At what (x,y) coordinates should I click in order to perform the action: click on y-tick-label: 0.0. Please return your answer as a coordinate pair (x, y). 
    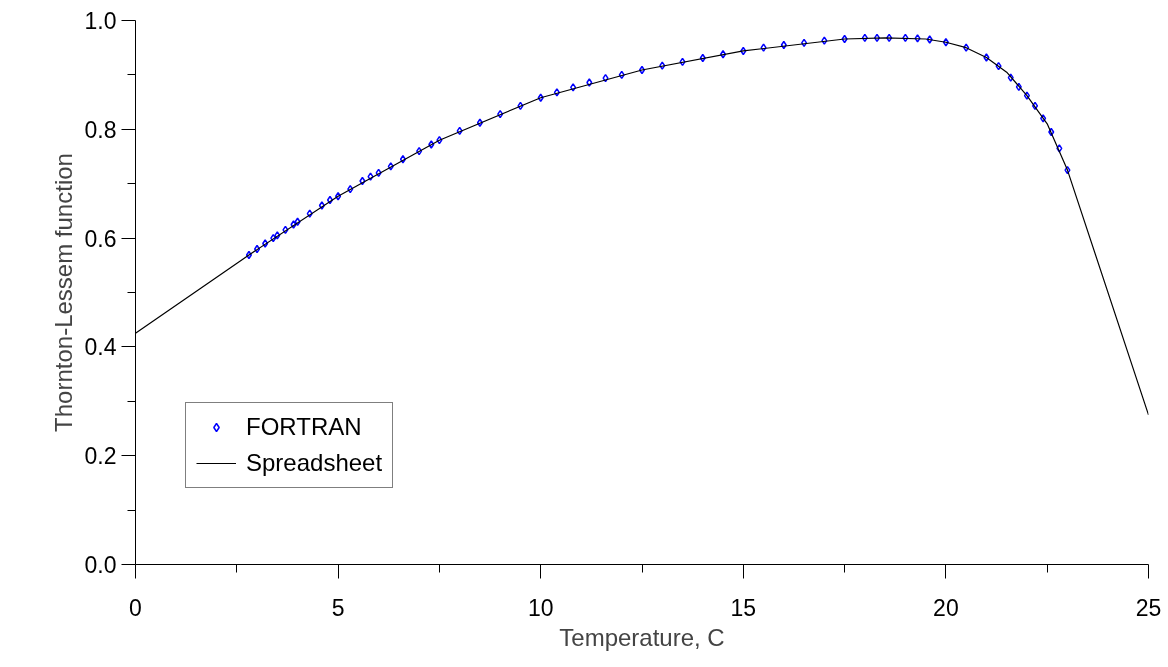
    Looking at the image, I should click on (100, 565).